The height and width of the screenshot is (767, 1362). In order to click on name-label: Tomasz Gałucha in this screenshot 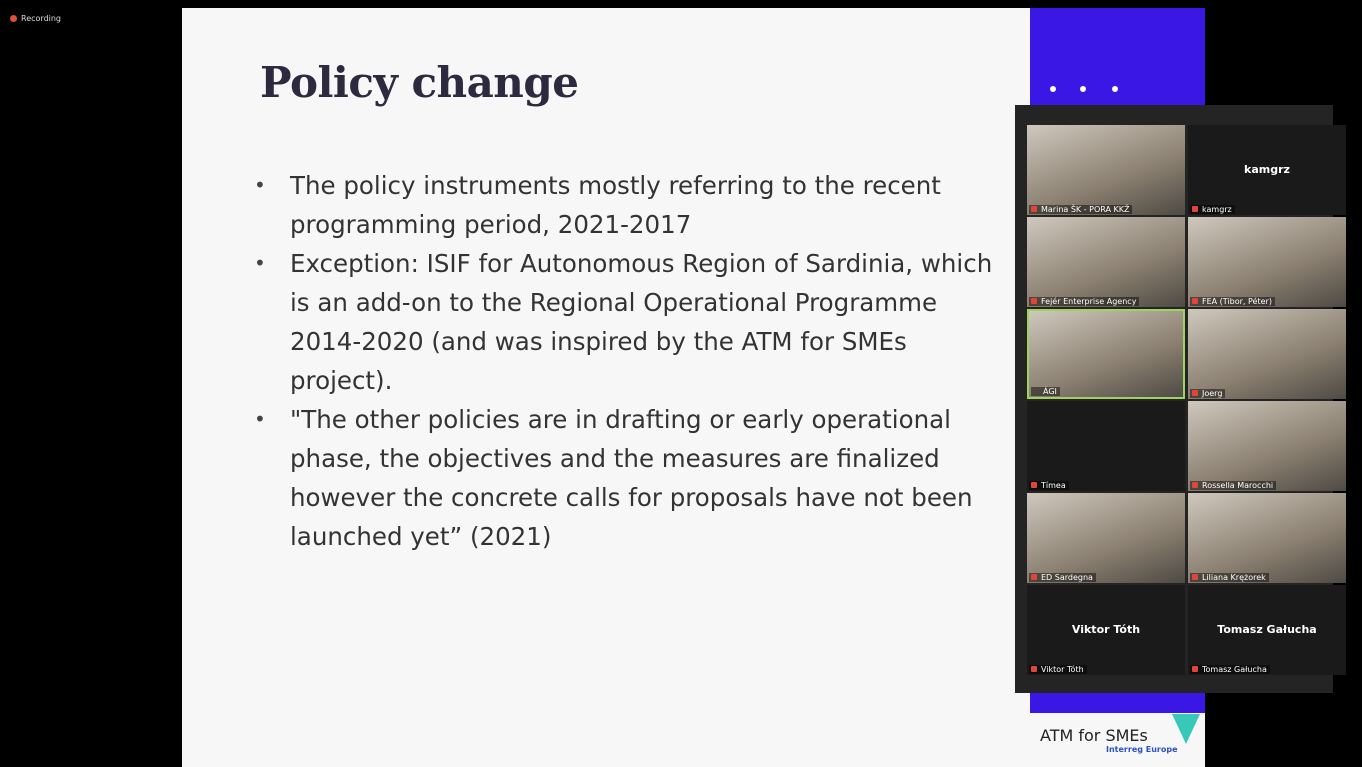, I will do `click(1230, 669)`.